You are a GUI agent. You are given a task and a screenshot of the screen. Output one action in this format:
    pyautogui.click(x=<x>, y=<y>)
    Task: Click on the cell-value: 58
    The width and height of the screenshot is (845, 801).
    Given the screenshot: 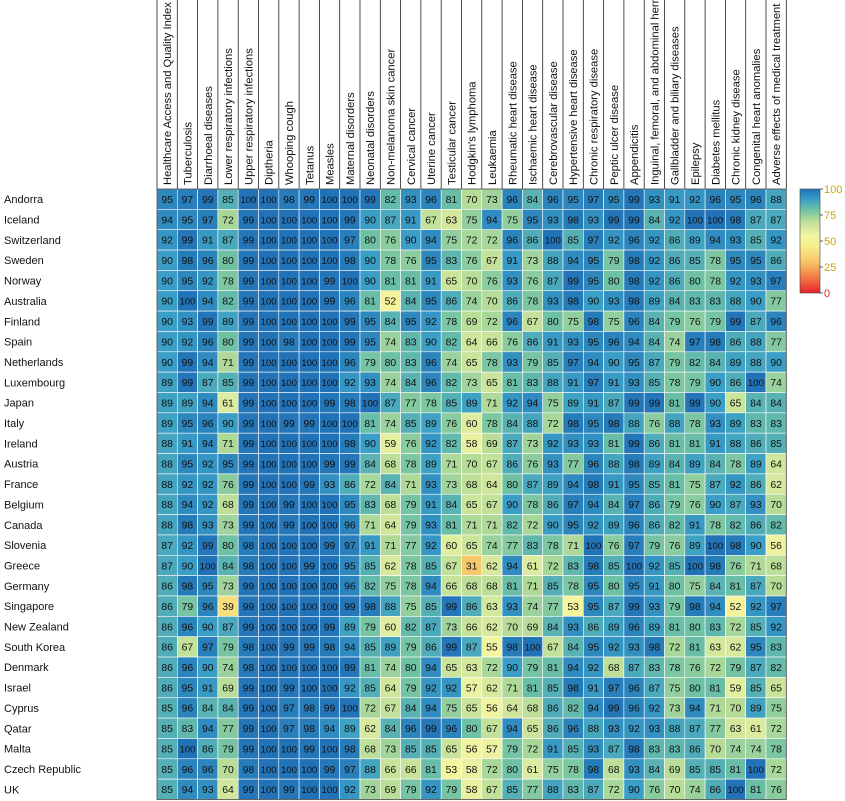 What is the action you would take?
    pyautogui.click(x=472, y=790)
    